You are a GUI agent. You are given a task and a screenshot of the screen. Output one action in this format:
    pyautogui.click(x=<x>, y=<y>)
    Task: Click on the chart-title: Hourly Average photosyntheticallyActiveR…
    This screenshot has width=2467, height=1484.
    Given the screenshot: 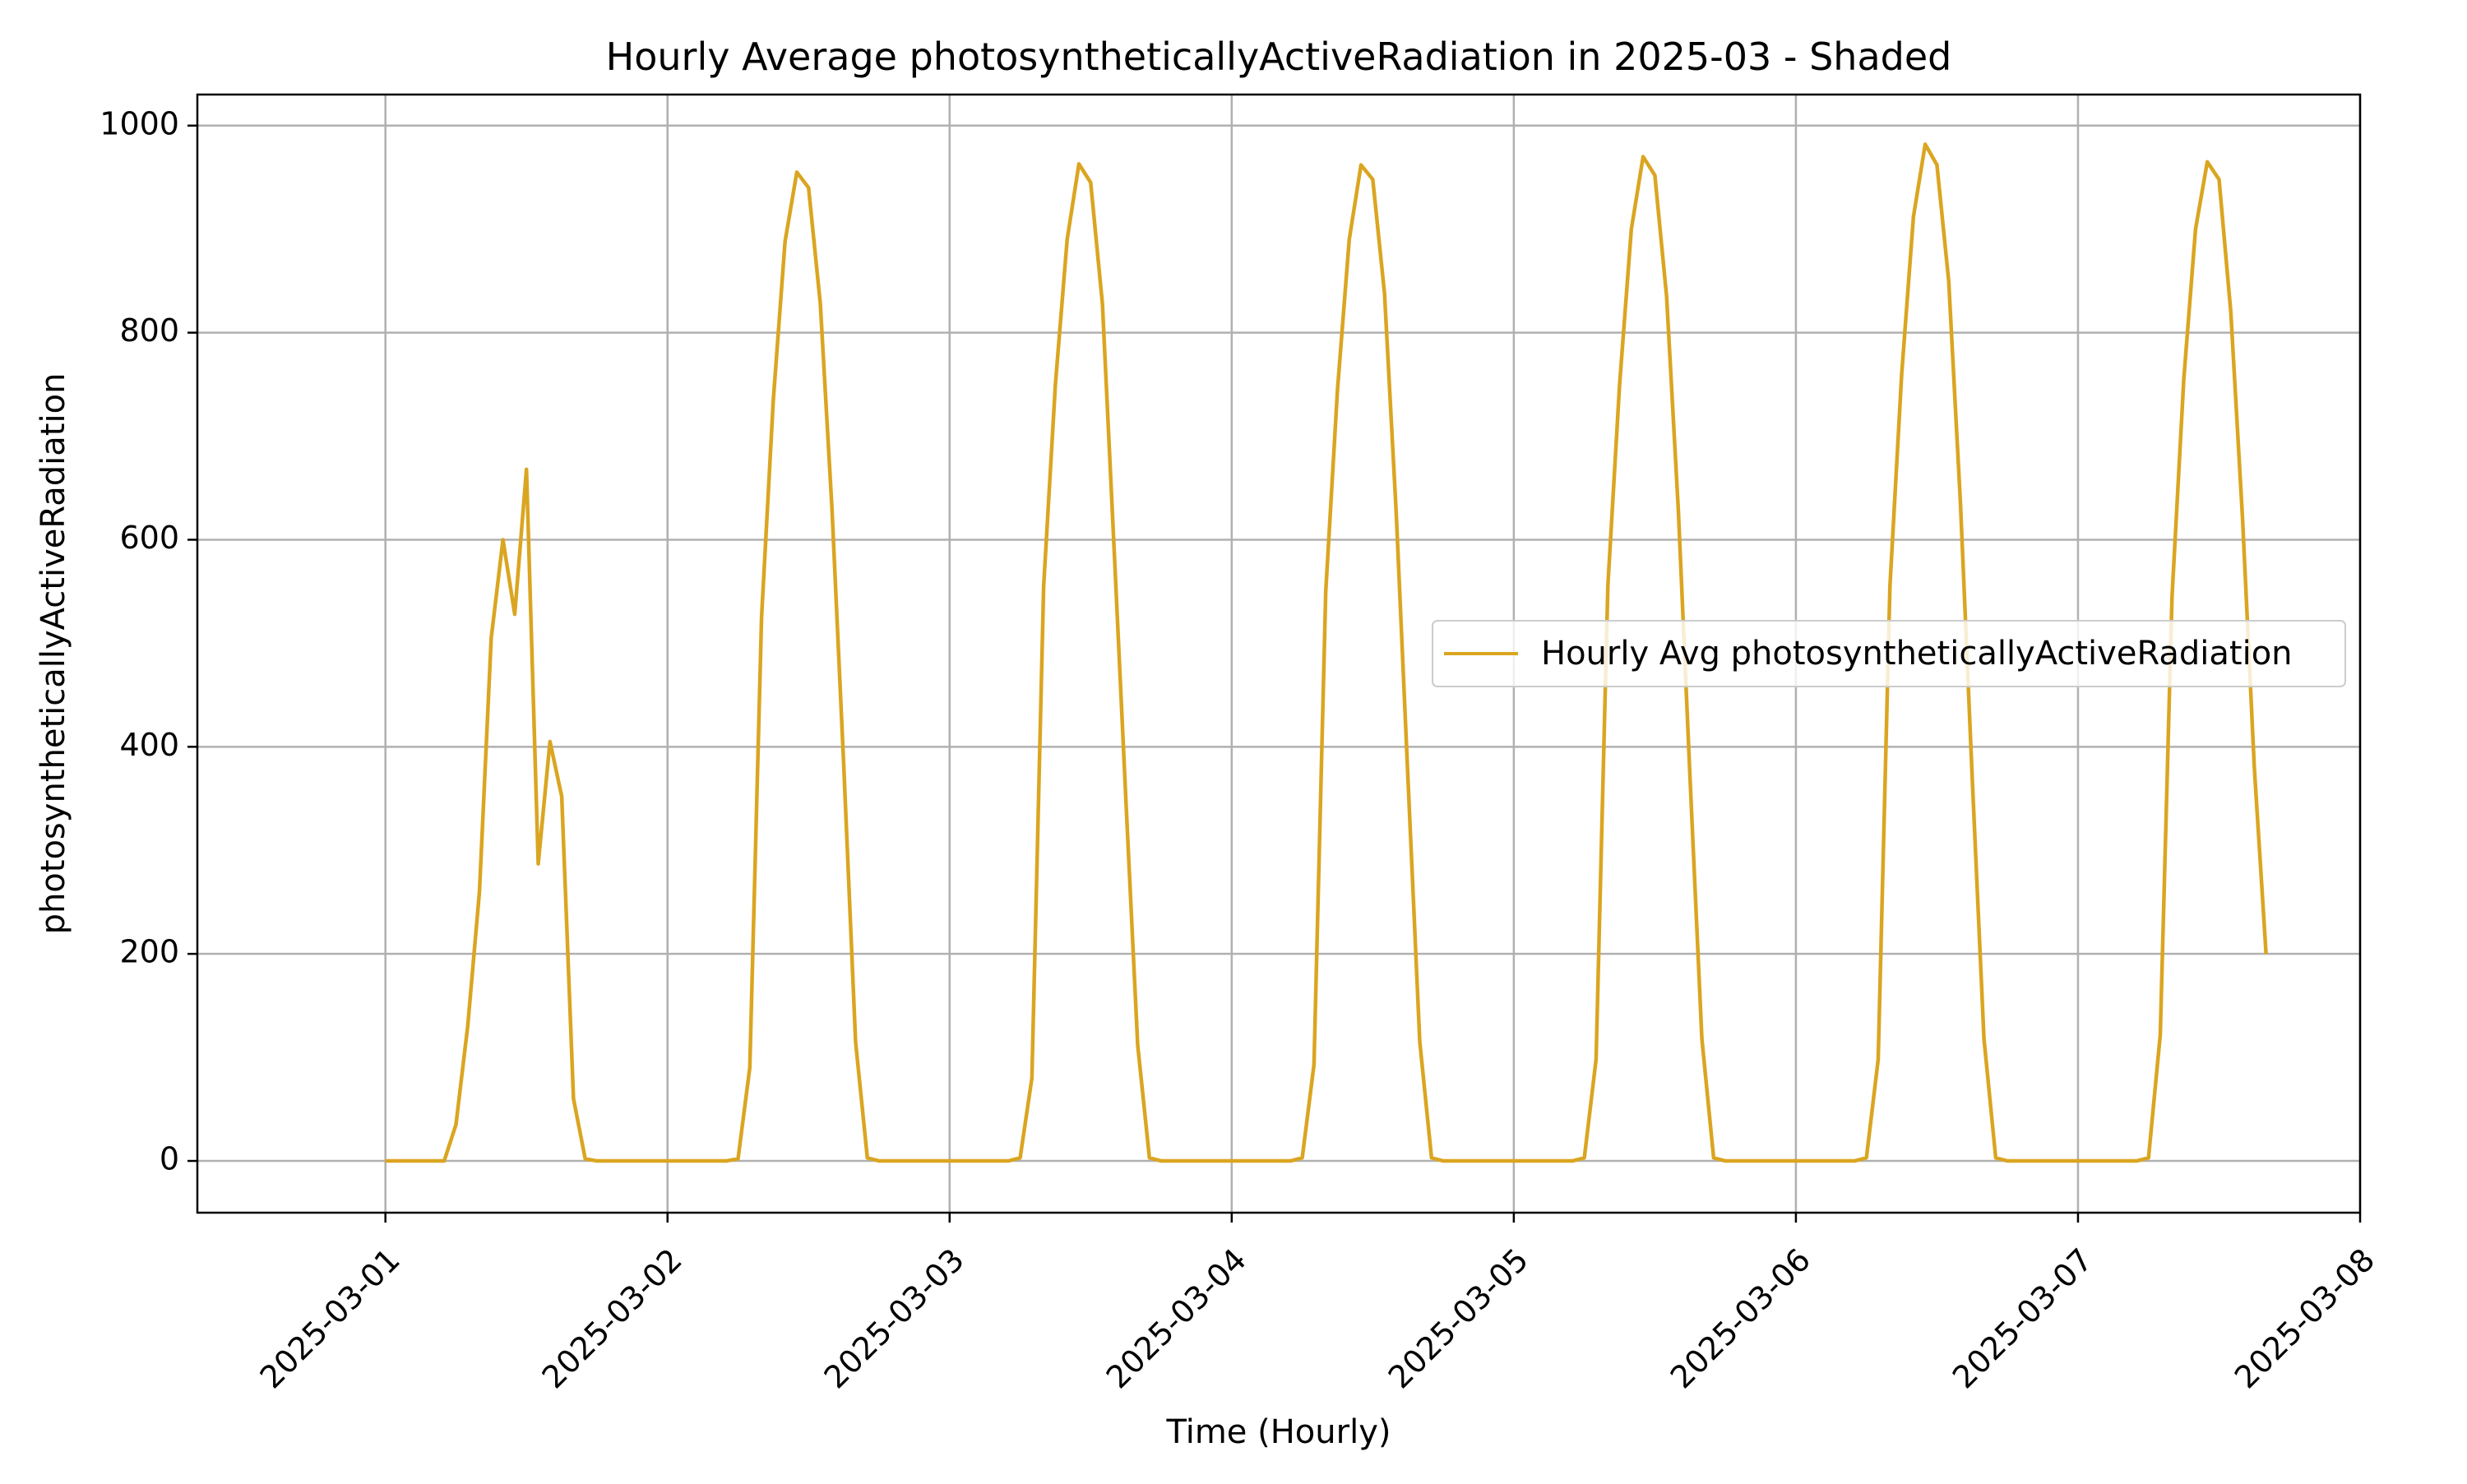 What is the action you would take?
    pyautogui.click(x=1279, y=57)
    